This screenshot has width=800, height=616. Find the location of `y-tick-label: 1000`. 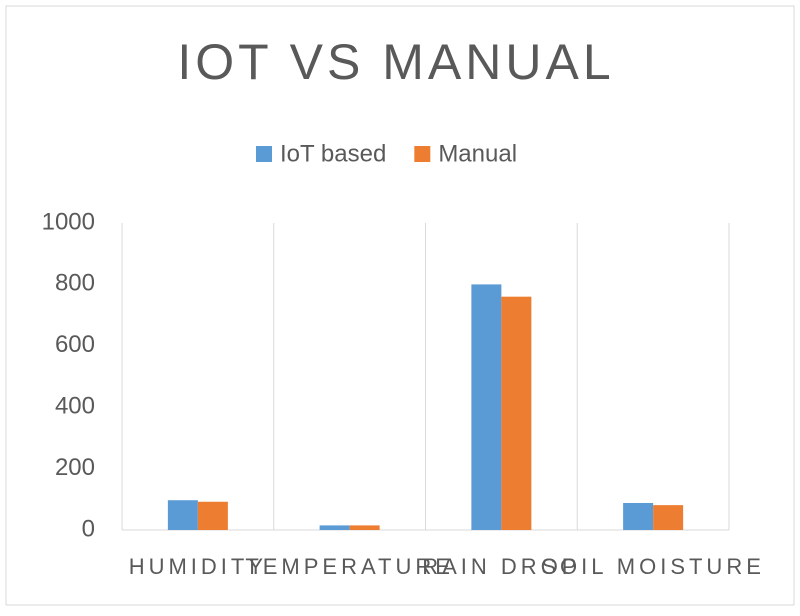

y-tick-label: 1000 is located at coordinates (68, 221).